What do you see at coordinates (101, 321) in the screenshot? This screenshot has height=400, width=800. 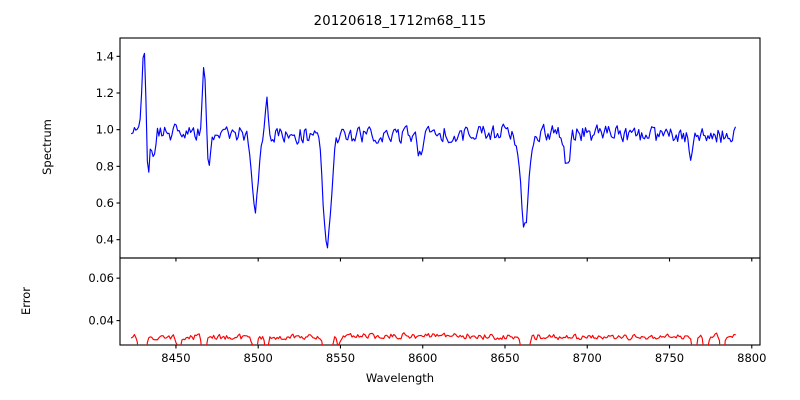 I see `y-tick-label: 0.04` at bounding box center [101, 321].